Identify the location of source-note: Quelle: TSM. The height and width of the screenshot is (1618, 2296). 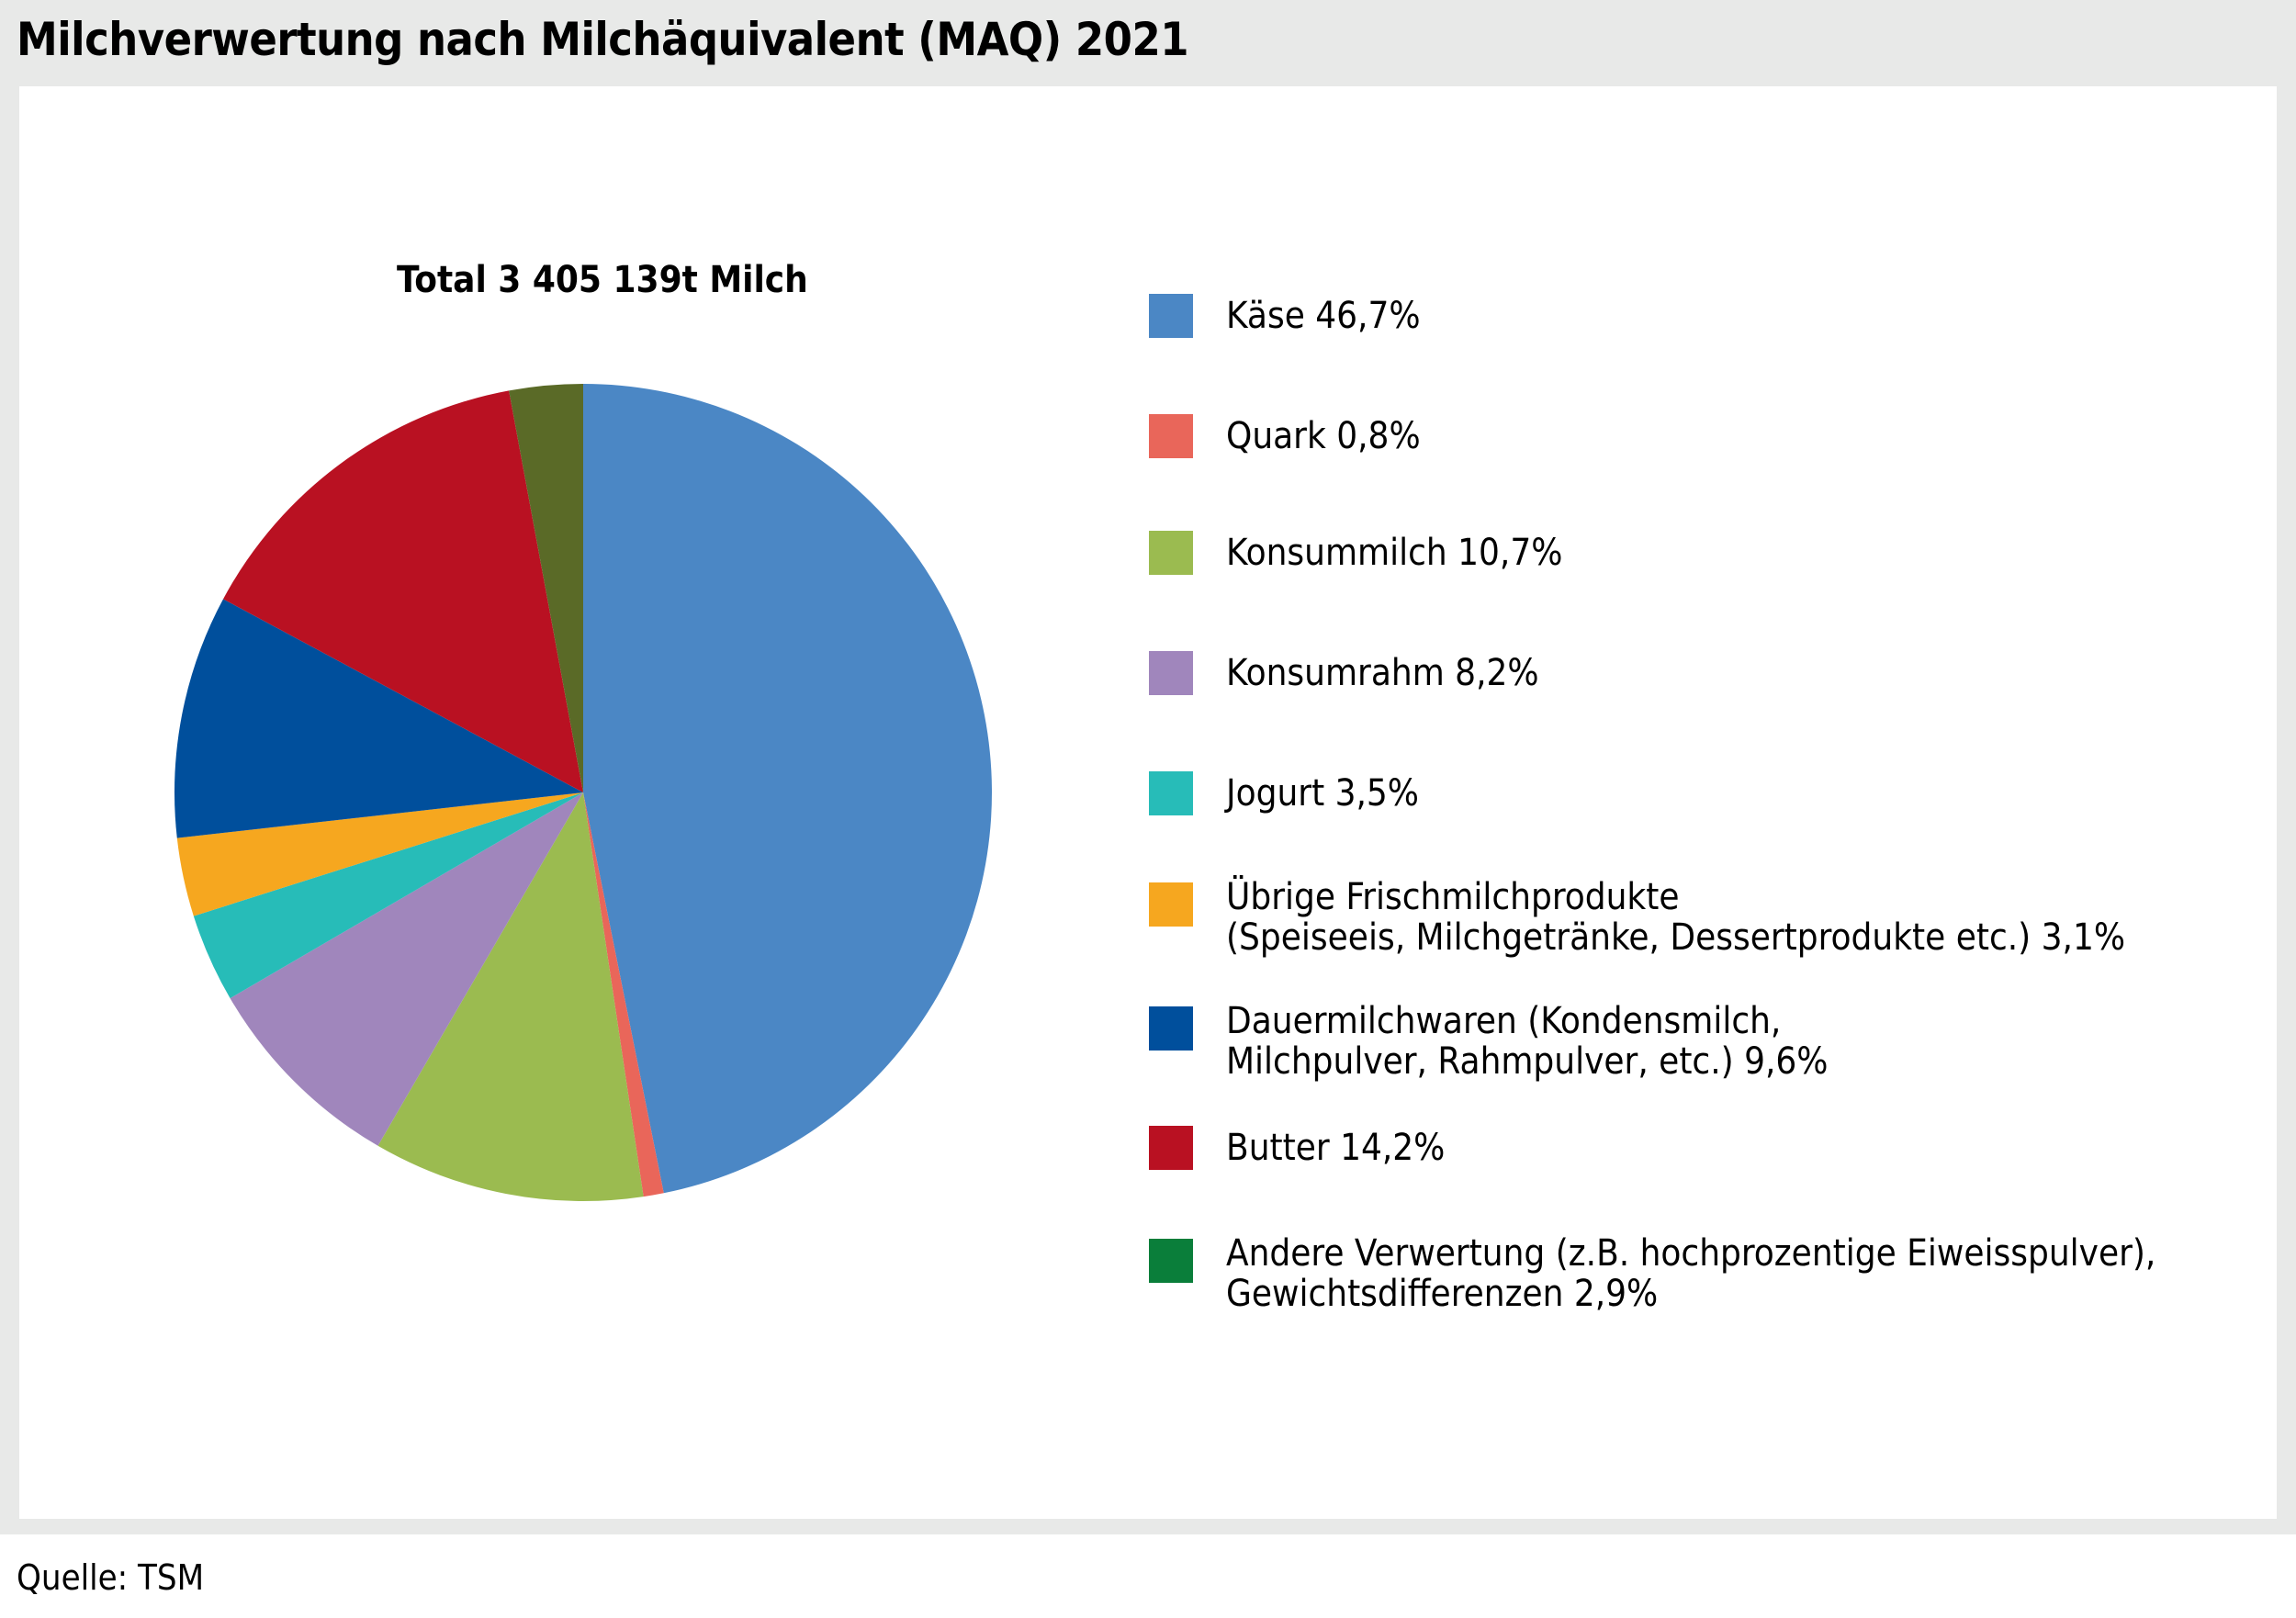
(111, 1577).